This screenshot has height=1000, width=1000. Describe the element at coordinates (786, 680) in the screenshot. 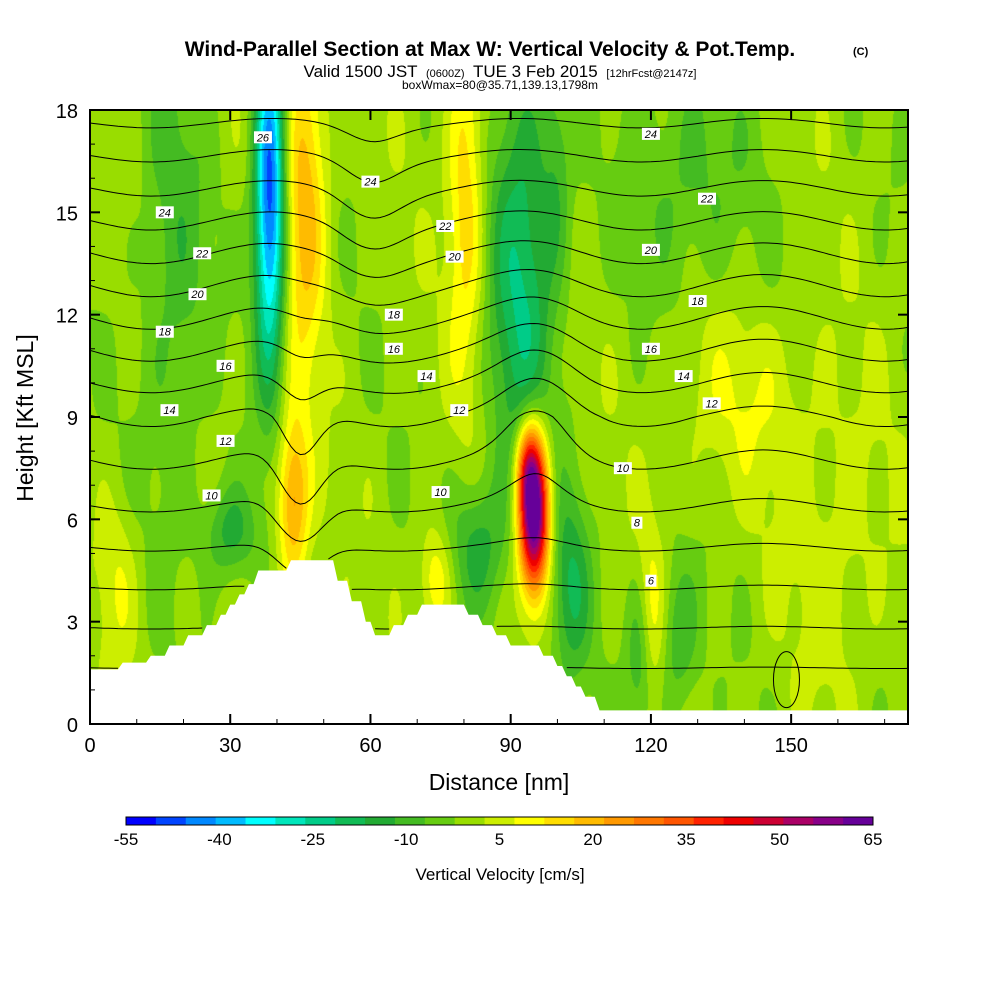

I see `theta-contour-closed` at that location.